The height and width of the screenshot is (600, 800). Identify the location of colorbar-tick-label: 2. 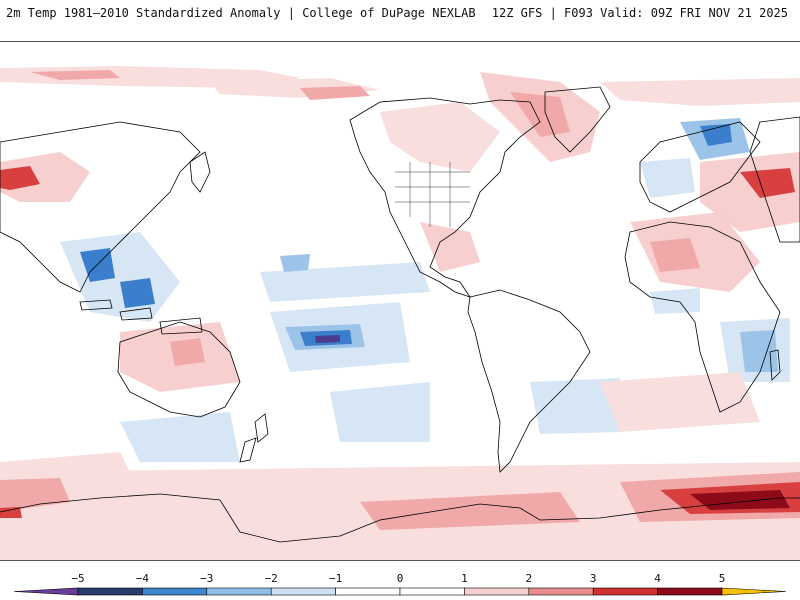
(528, 578).